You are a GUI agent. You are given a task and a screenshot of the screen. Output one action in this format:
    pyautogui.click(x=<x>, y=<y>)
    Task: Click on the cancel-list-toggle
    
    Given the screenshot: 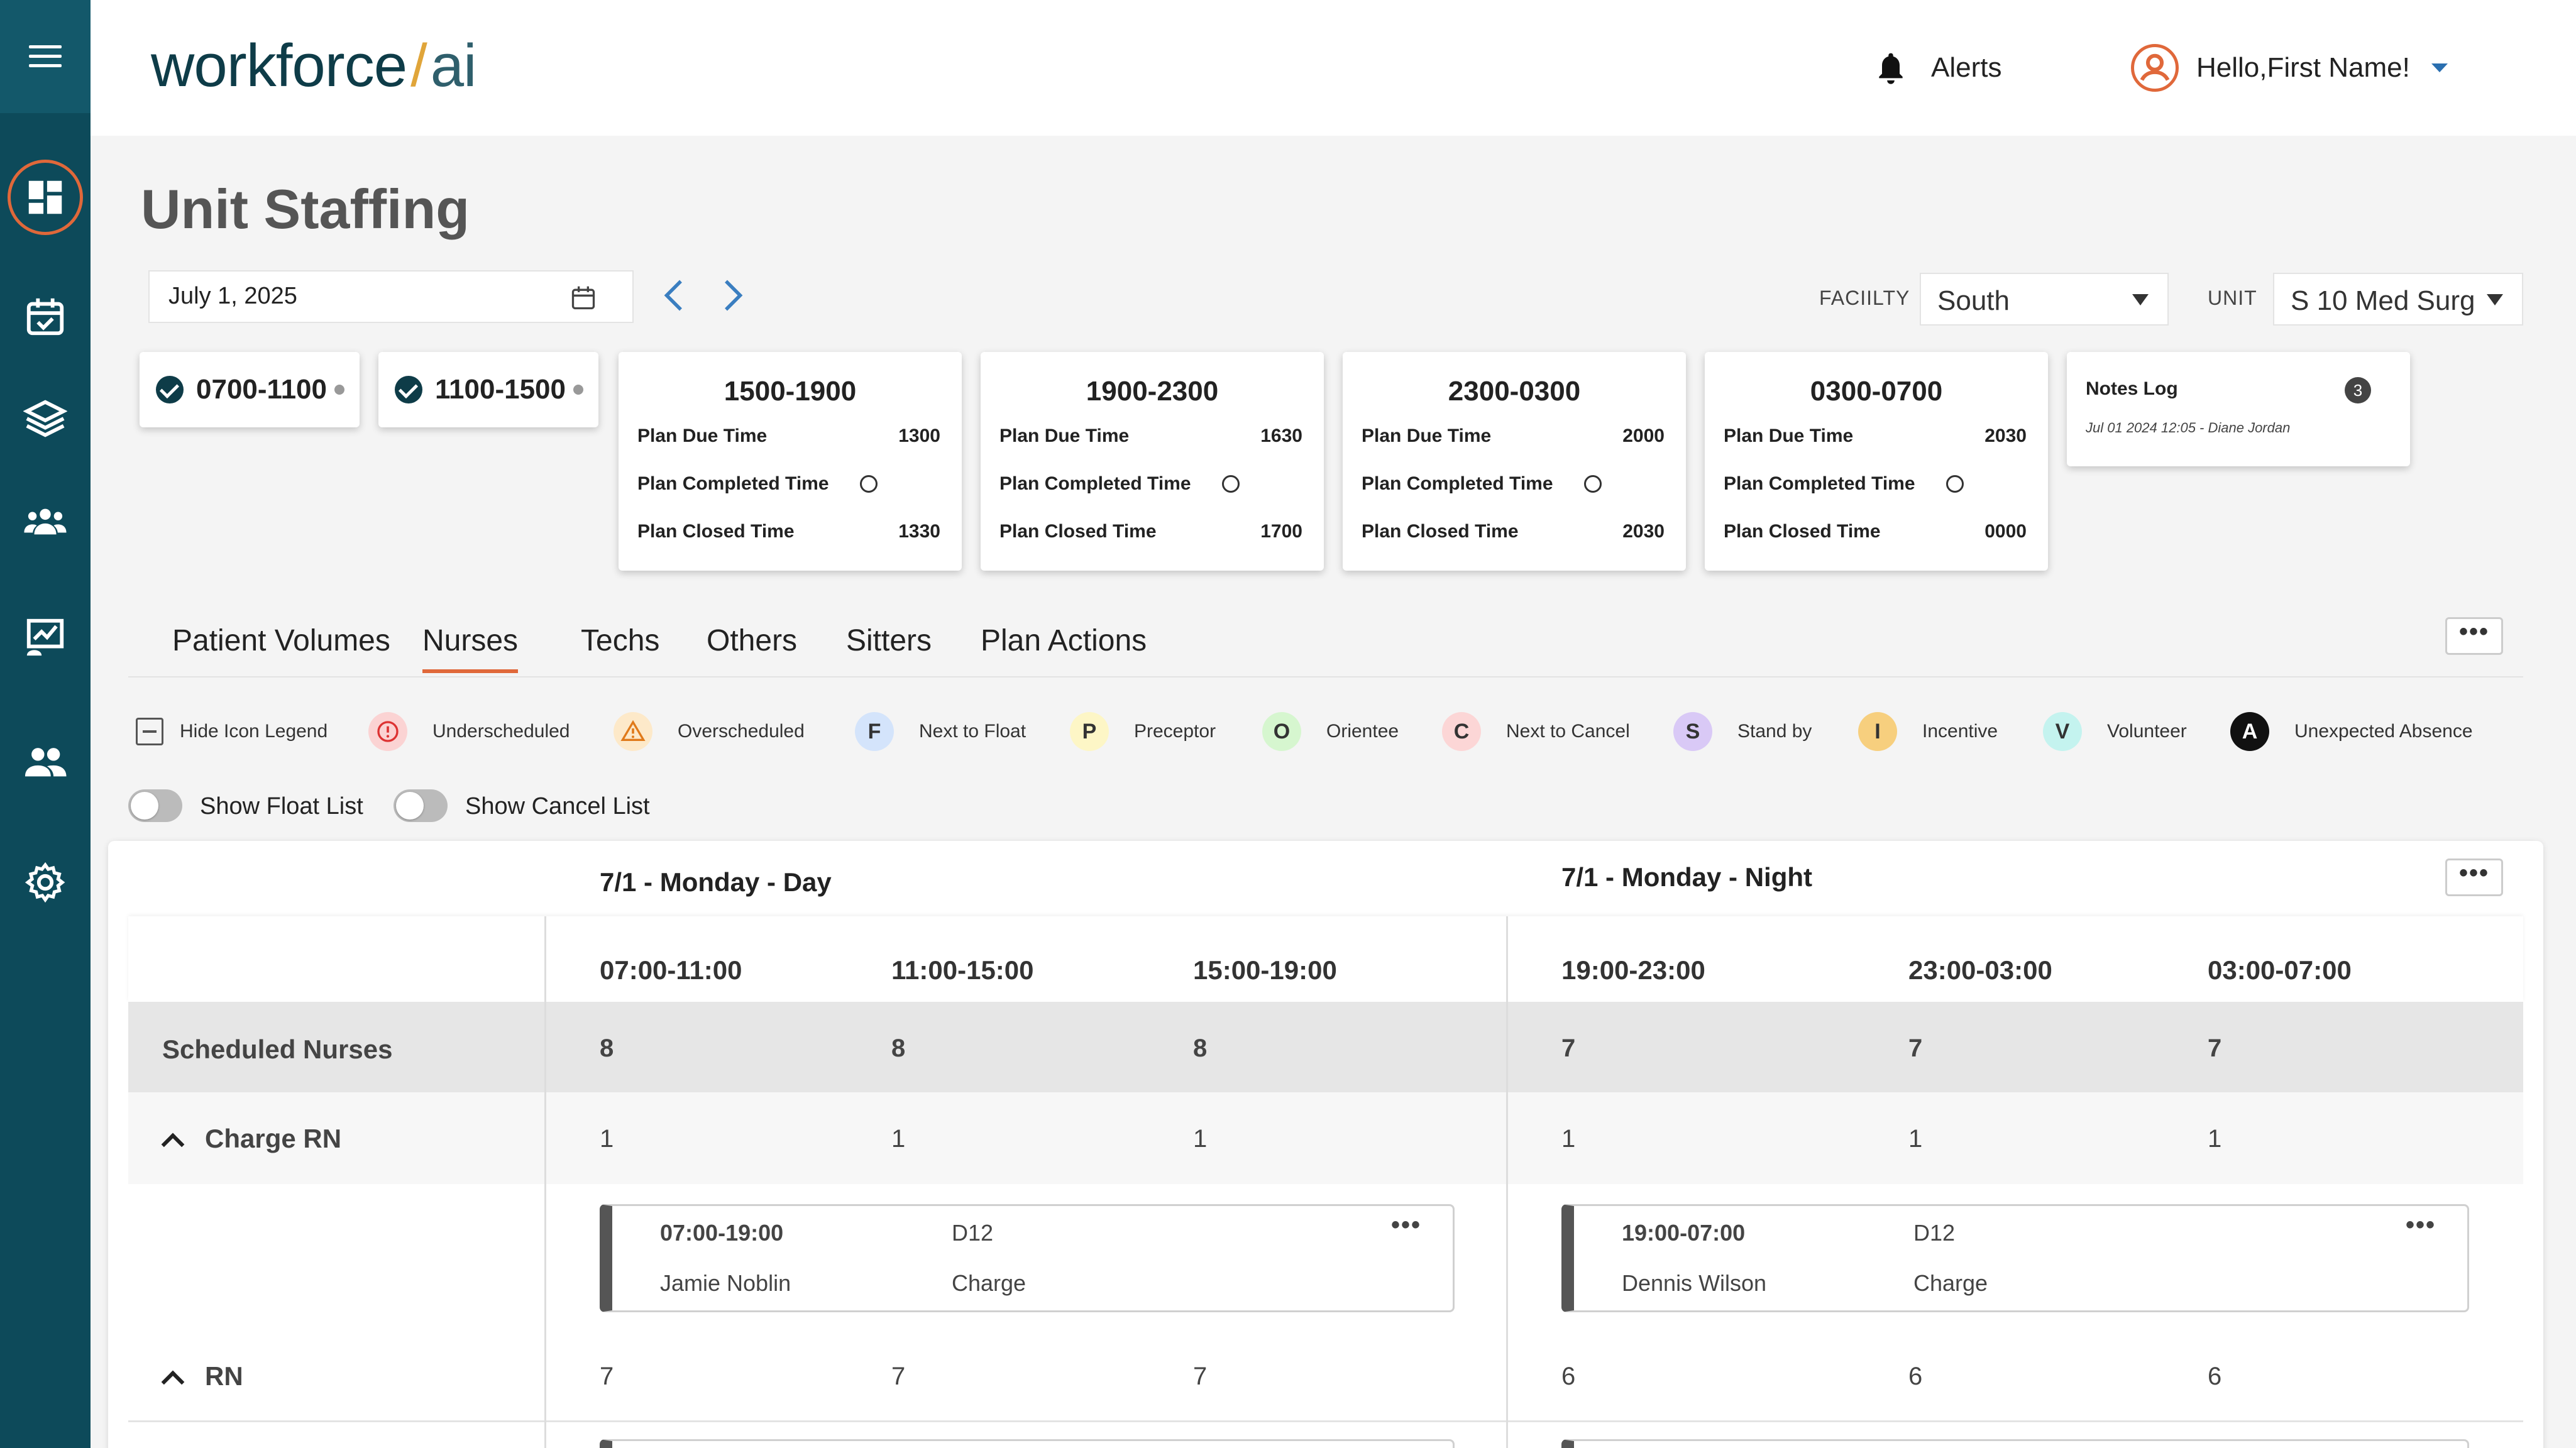 What is the action you would take?
    pyautogui.click(x=421, y=805)
    